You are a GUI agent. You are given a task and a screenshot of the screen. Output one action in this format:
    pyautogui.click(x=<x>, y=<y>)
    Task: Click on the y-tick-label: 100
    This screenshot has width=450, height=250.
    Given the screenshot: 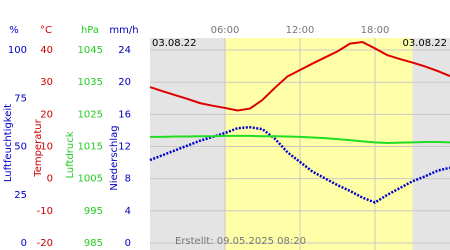 What is the action you would take?
    pyautogui.click(x=17, y=50)
    